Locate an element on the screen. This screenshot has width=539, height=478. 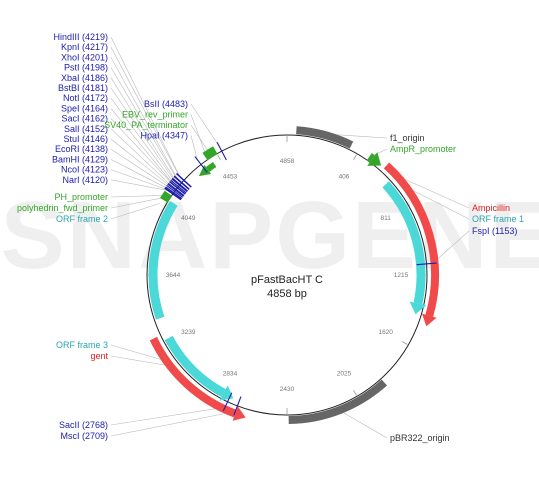
tick-label: 811 is located at coordinates (386, 218).